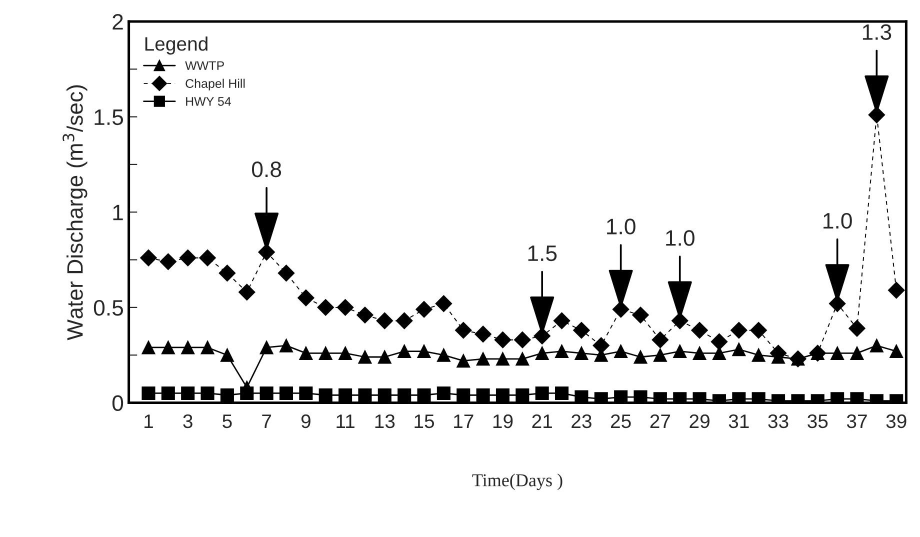  I want to click on y-axis-title: Water Discharge (m$^{3}$/sec), so click(75, 212).